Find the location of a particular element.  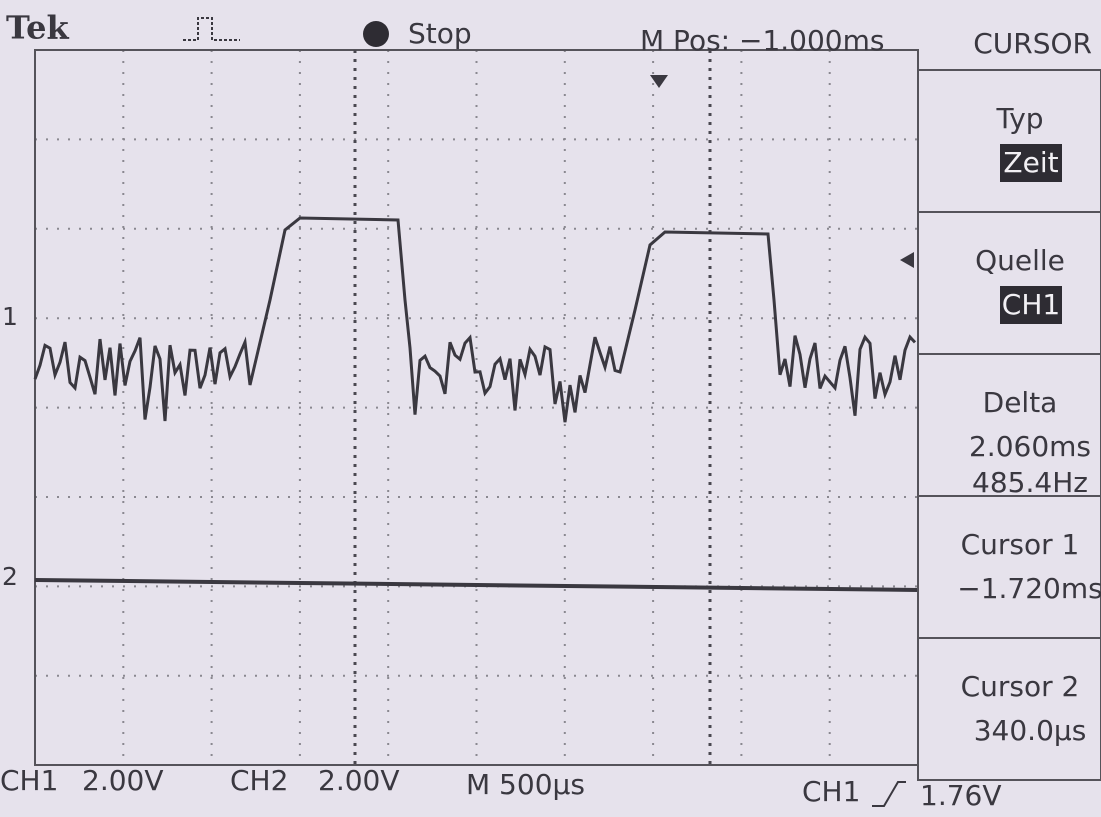

menu-box is located at coordinates (1009, 709).